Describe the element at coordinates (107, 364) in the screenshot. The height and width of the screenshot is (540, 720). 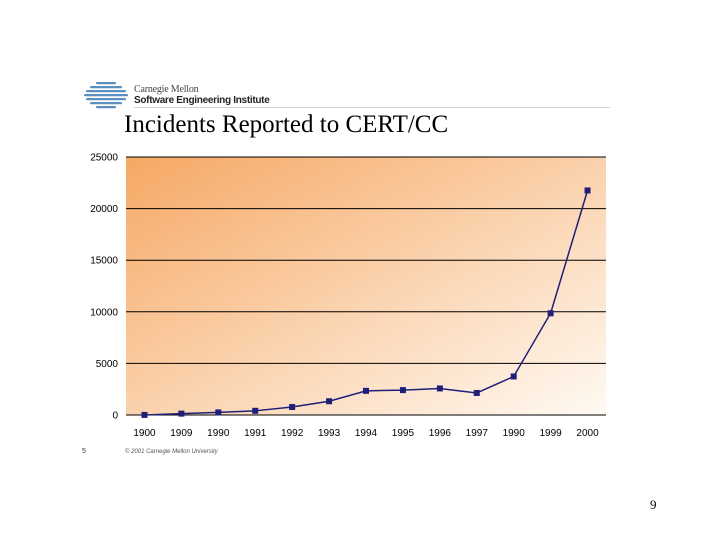
I see `y-tick-label: 5000` at that location.